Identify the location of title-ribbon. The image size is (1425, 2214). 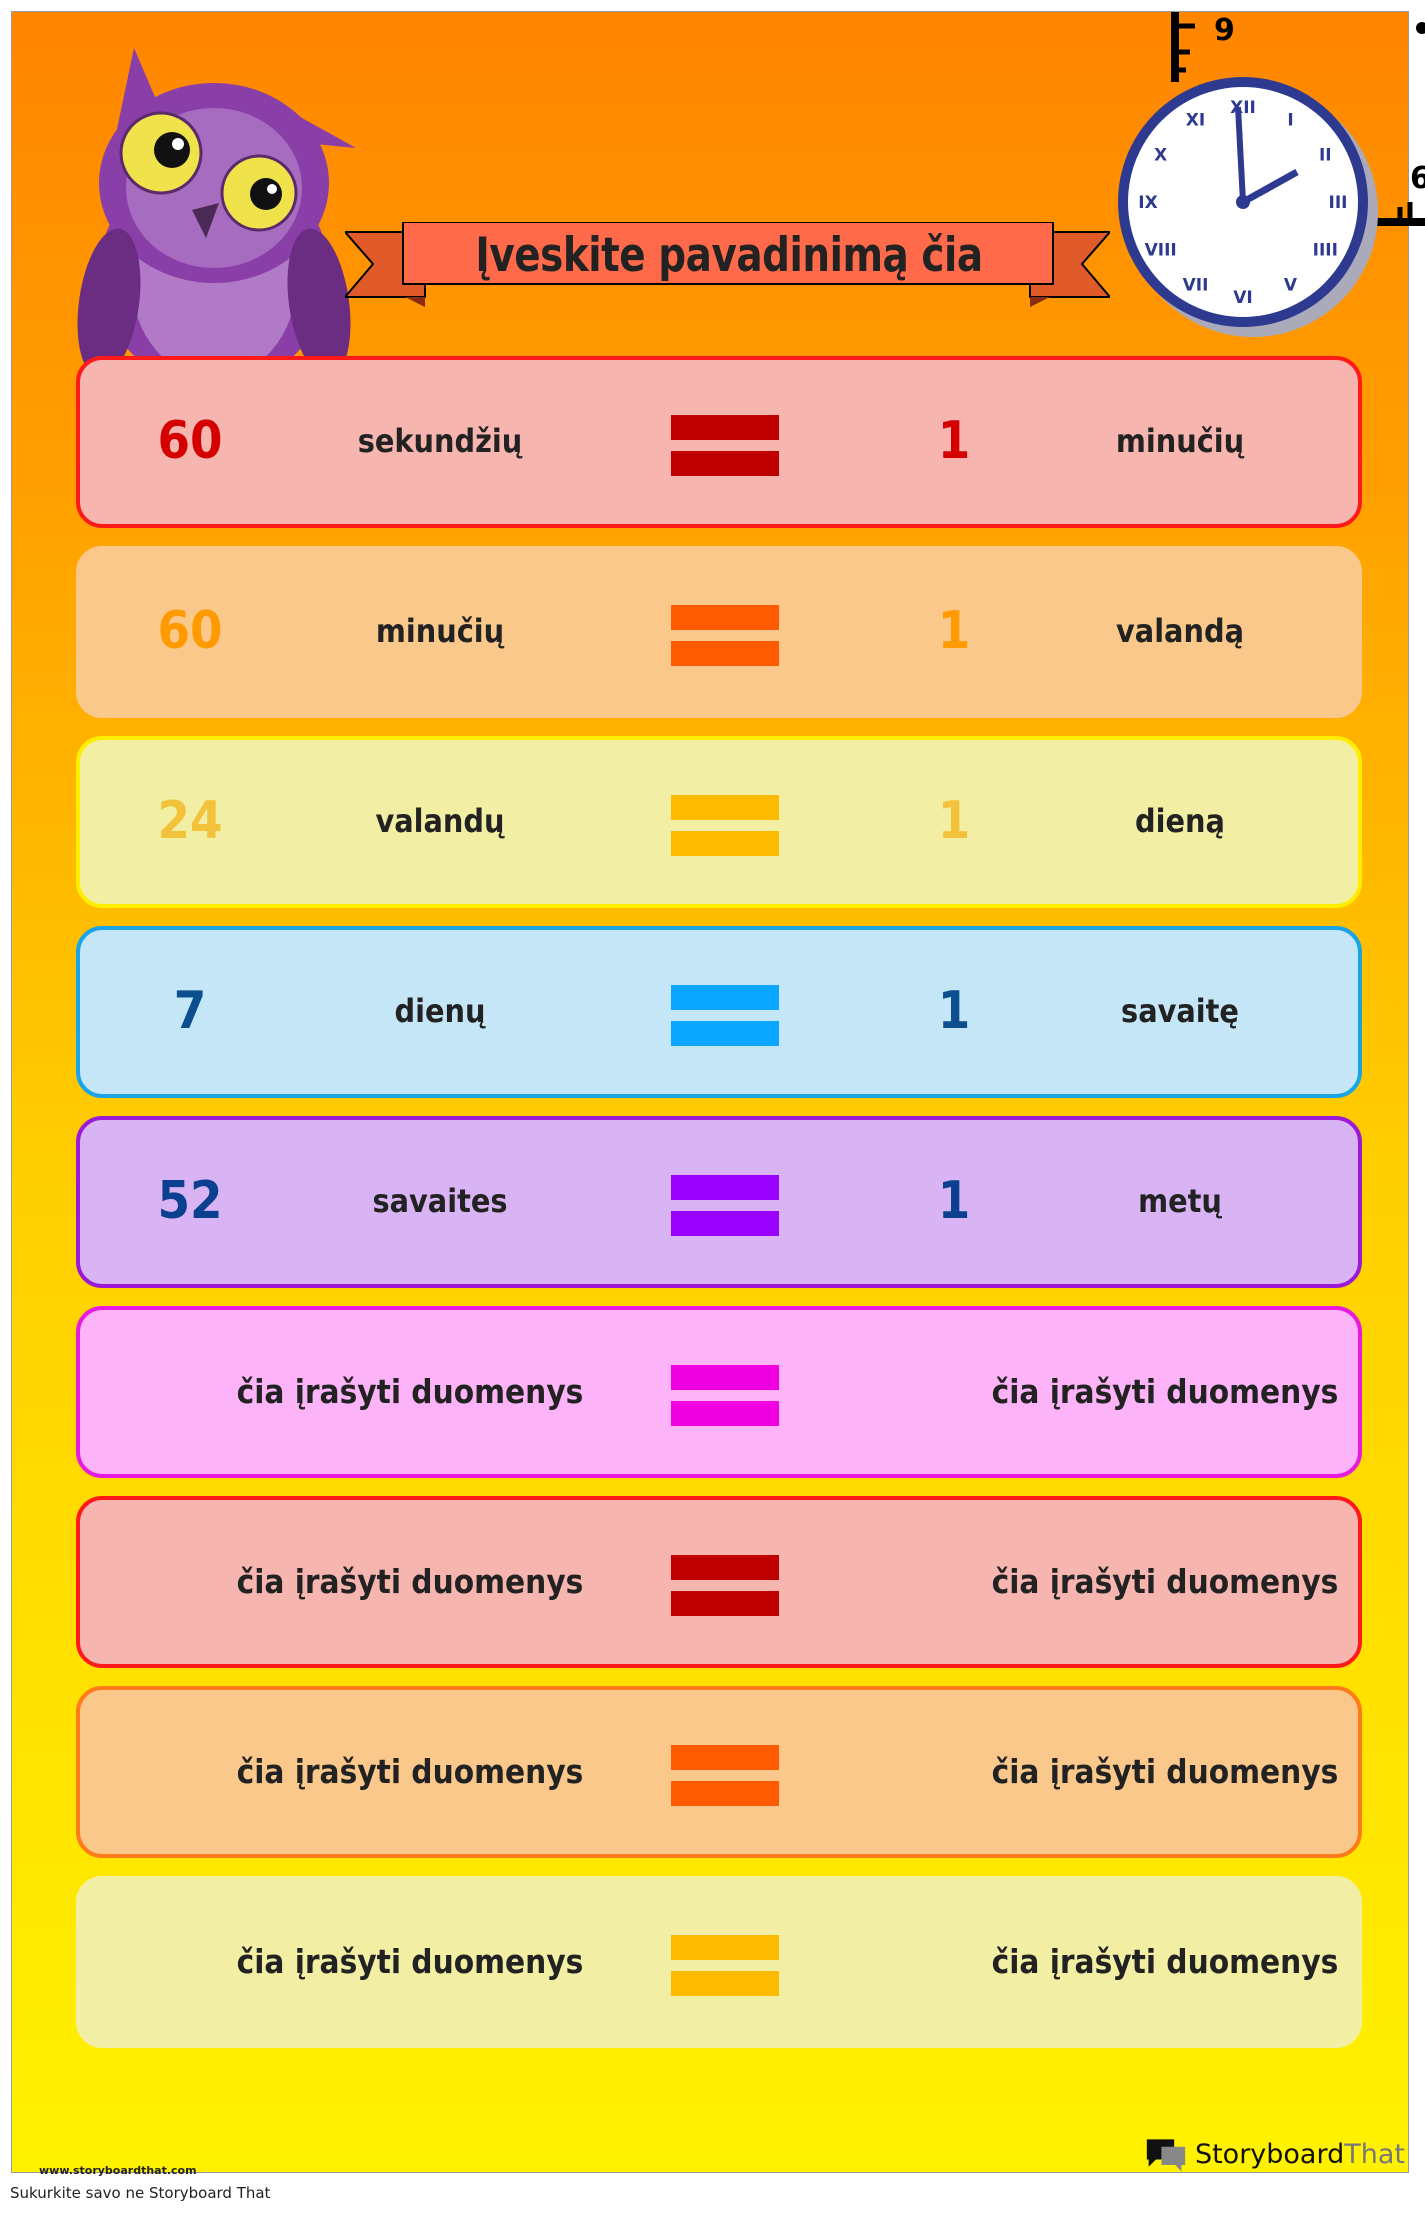
(727, 264).